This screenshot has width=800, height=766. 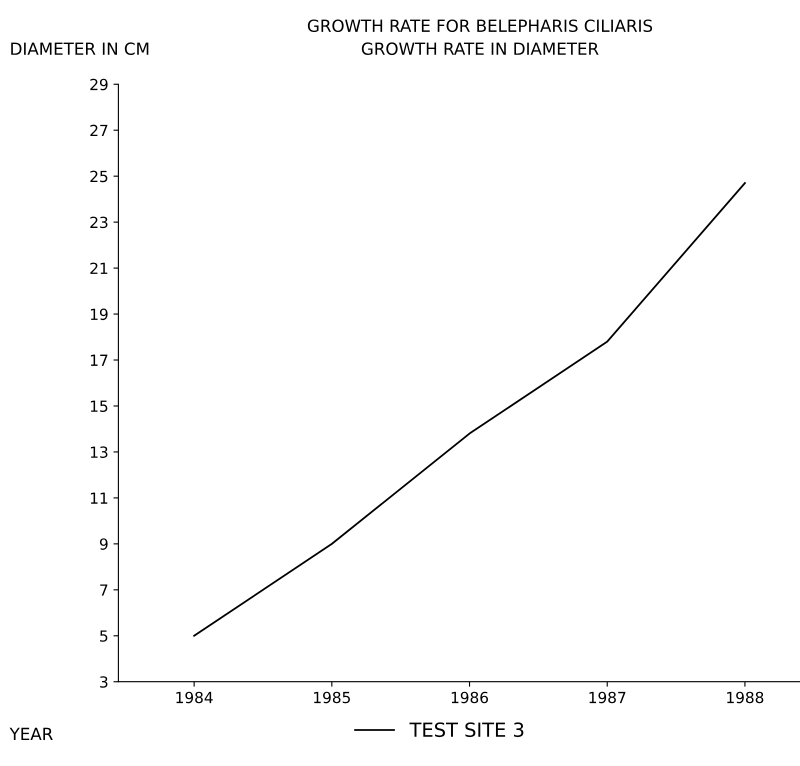 I want to click on y-tick-label: 19, so click(x=99, y=314).